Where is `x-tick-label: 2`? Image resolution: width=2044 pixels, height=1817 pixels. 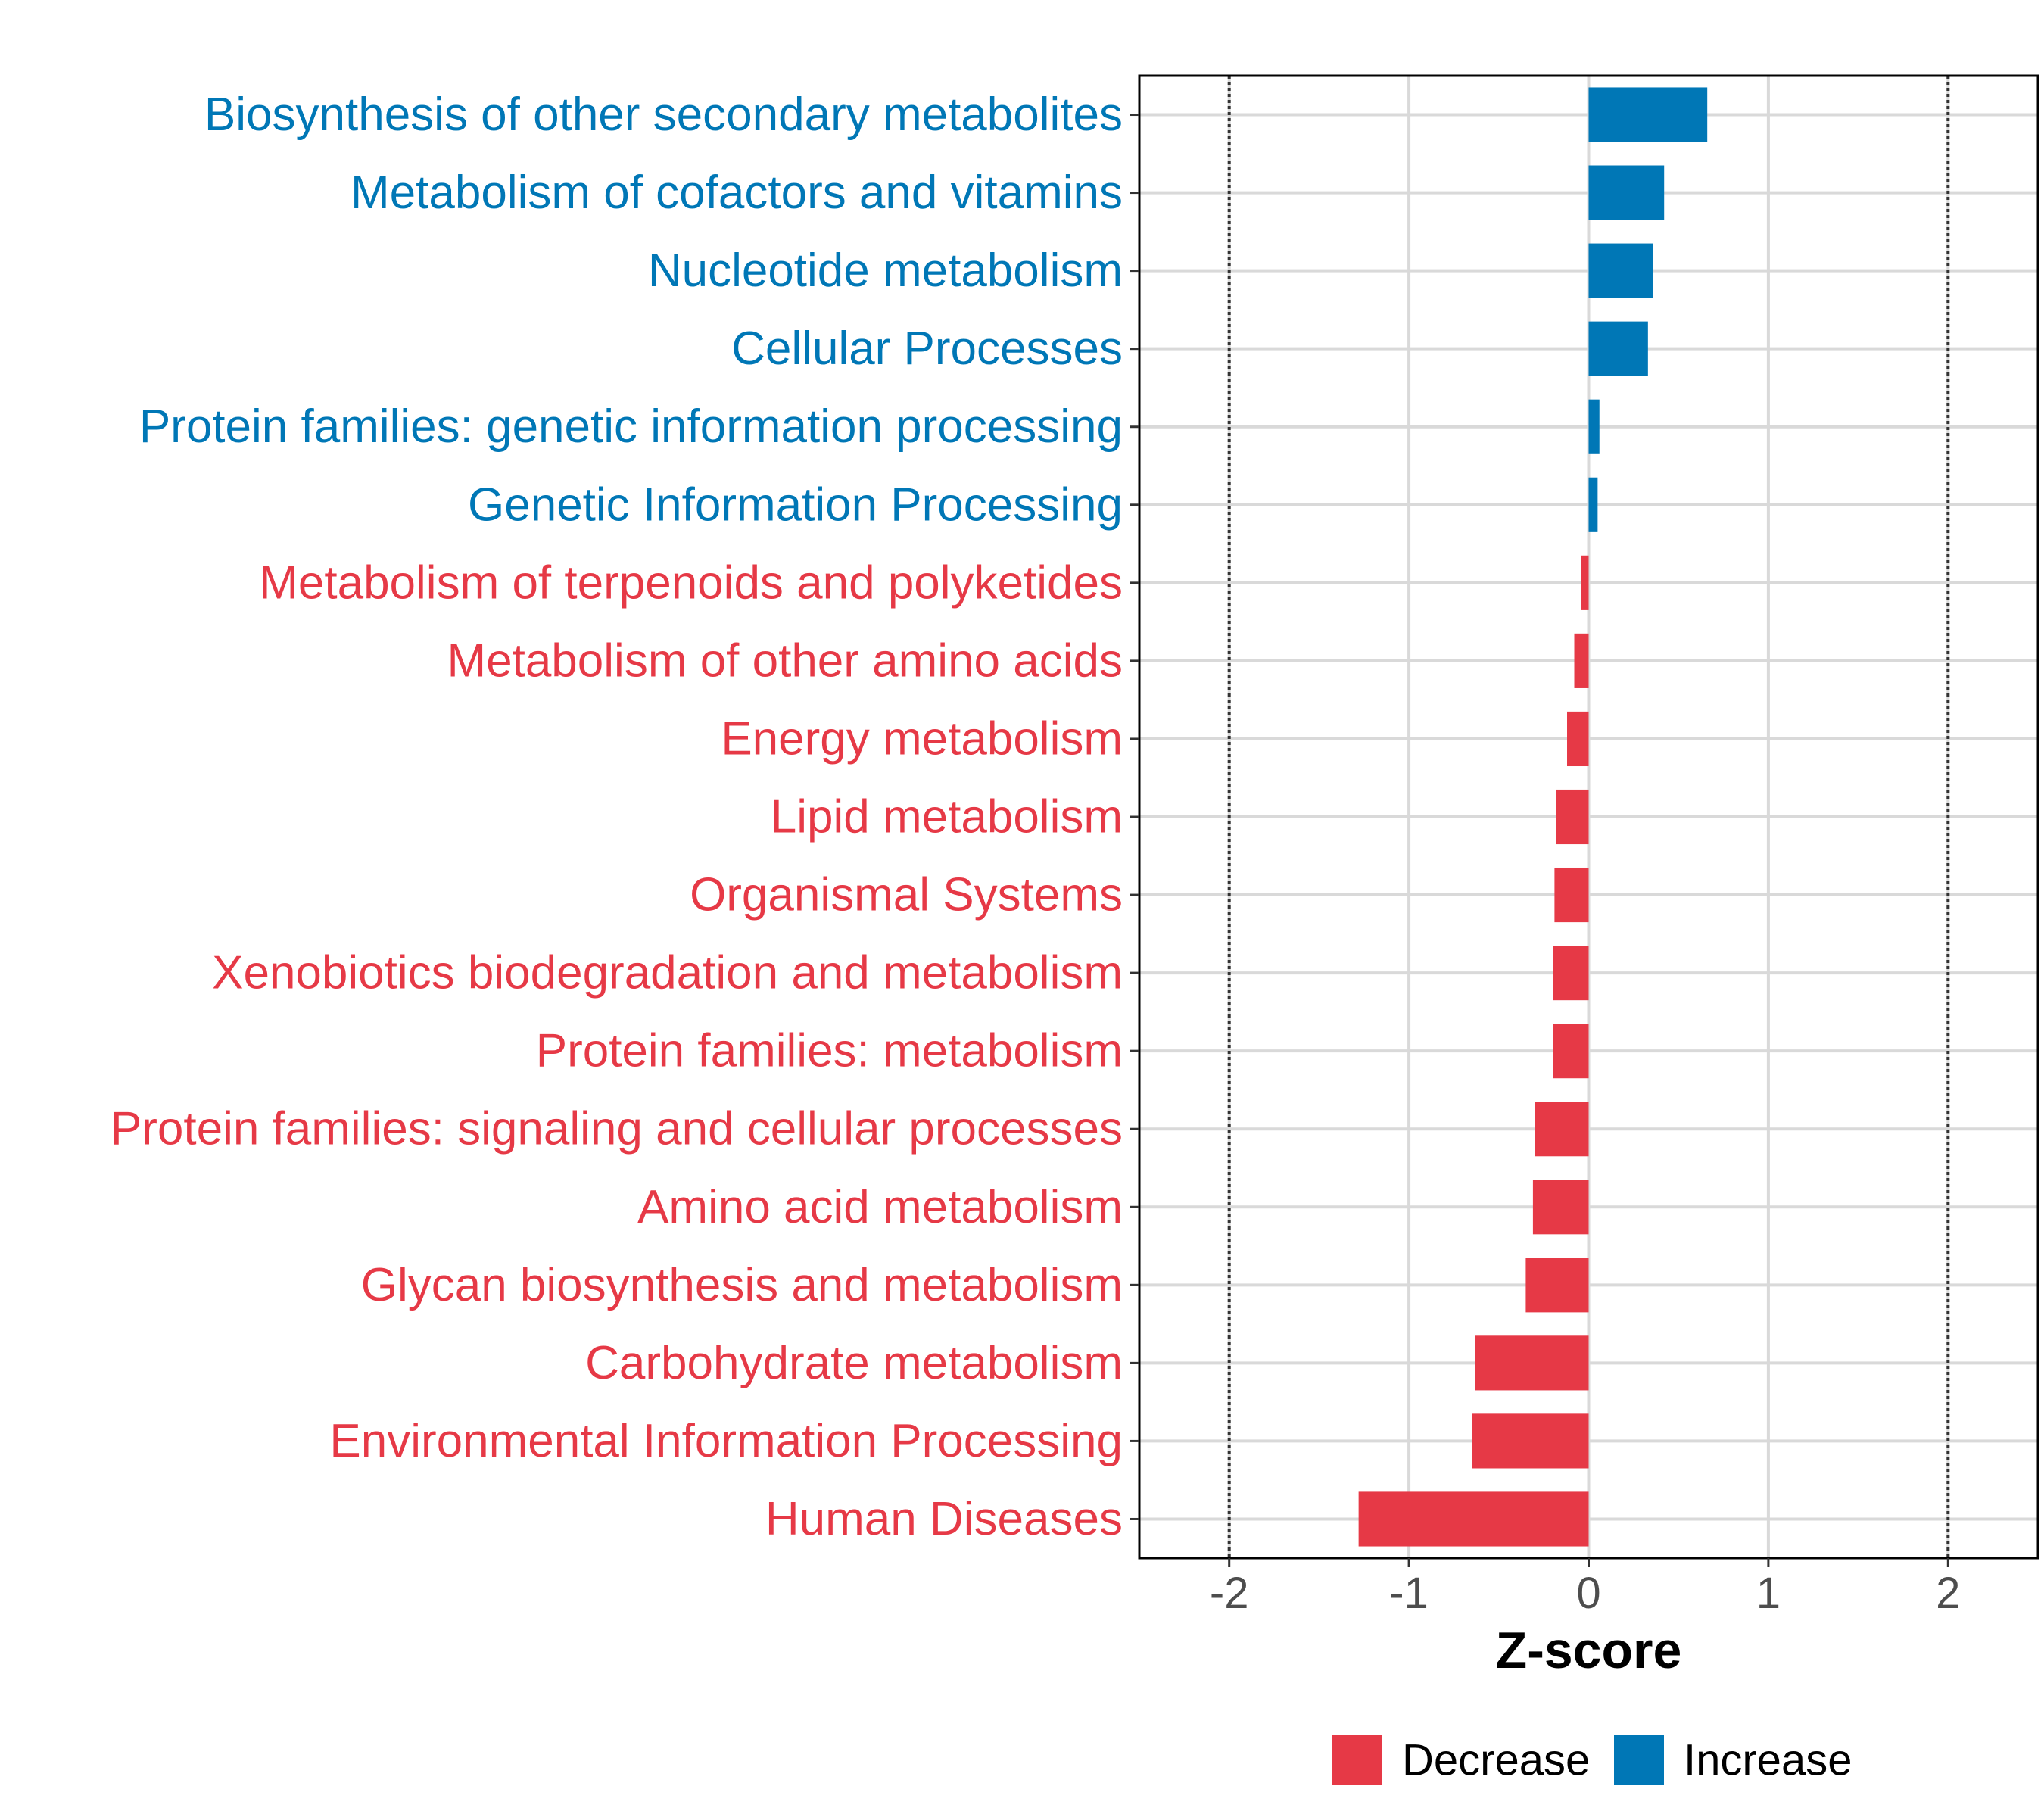 x-tick-label: 2 is located at coordinates (1948, 1593).